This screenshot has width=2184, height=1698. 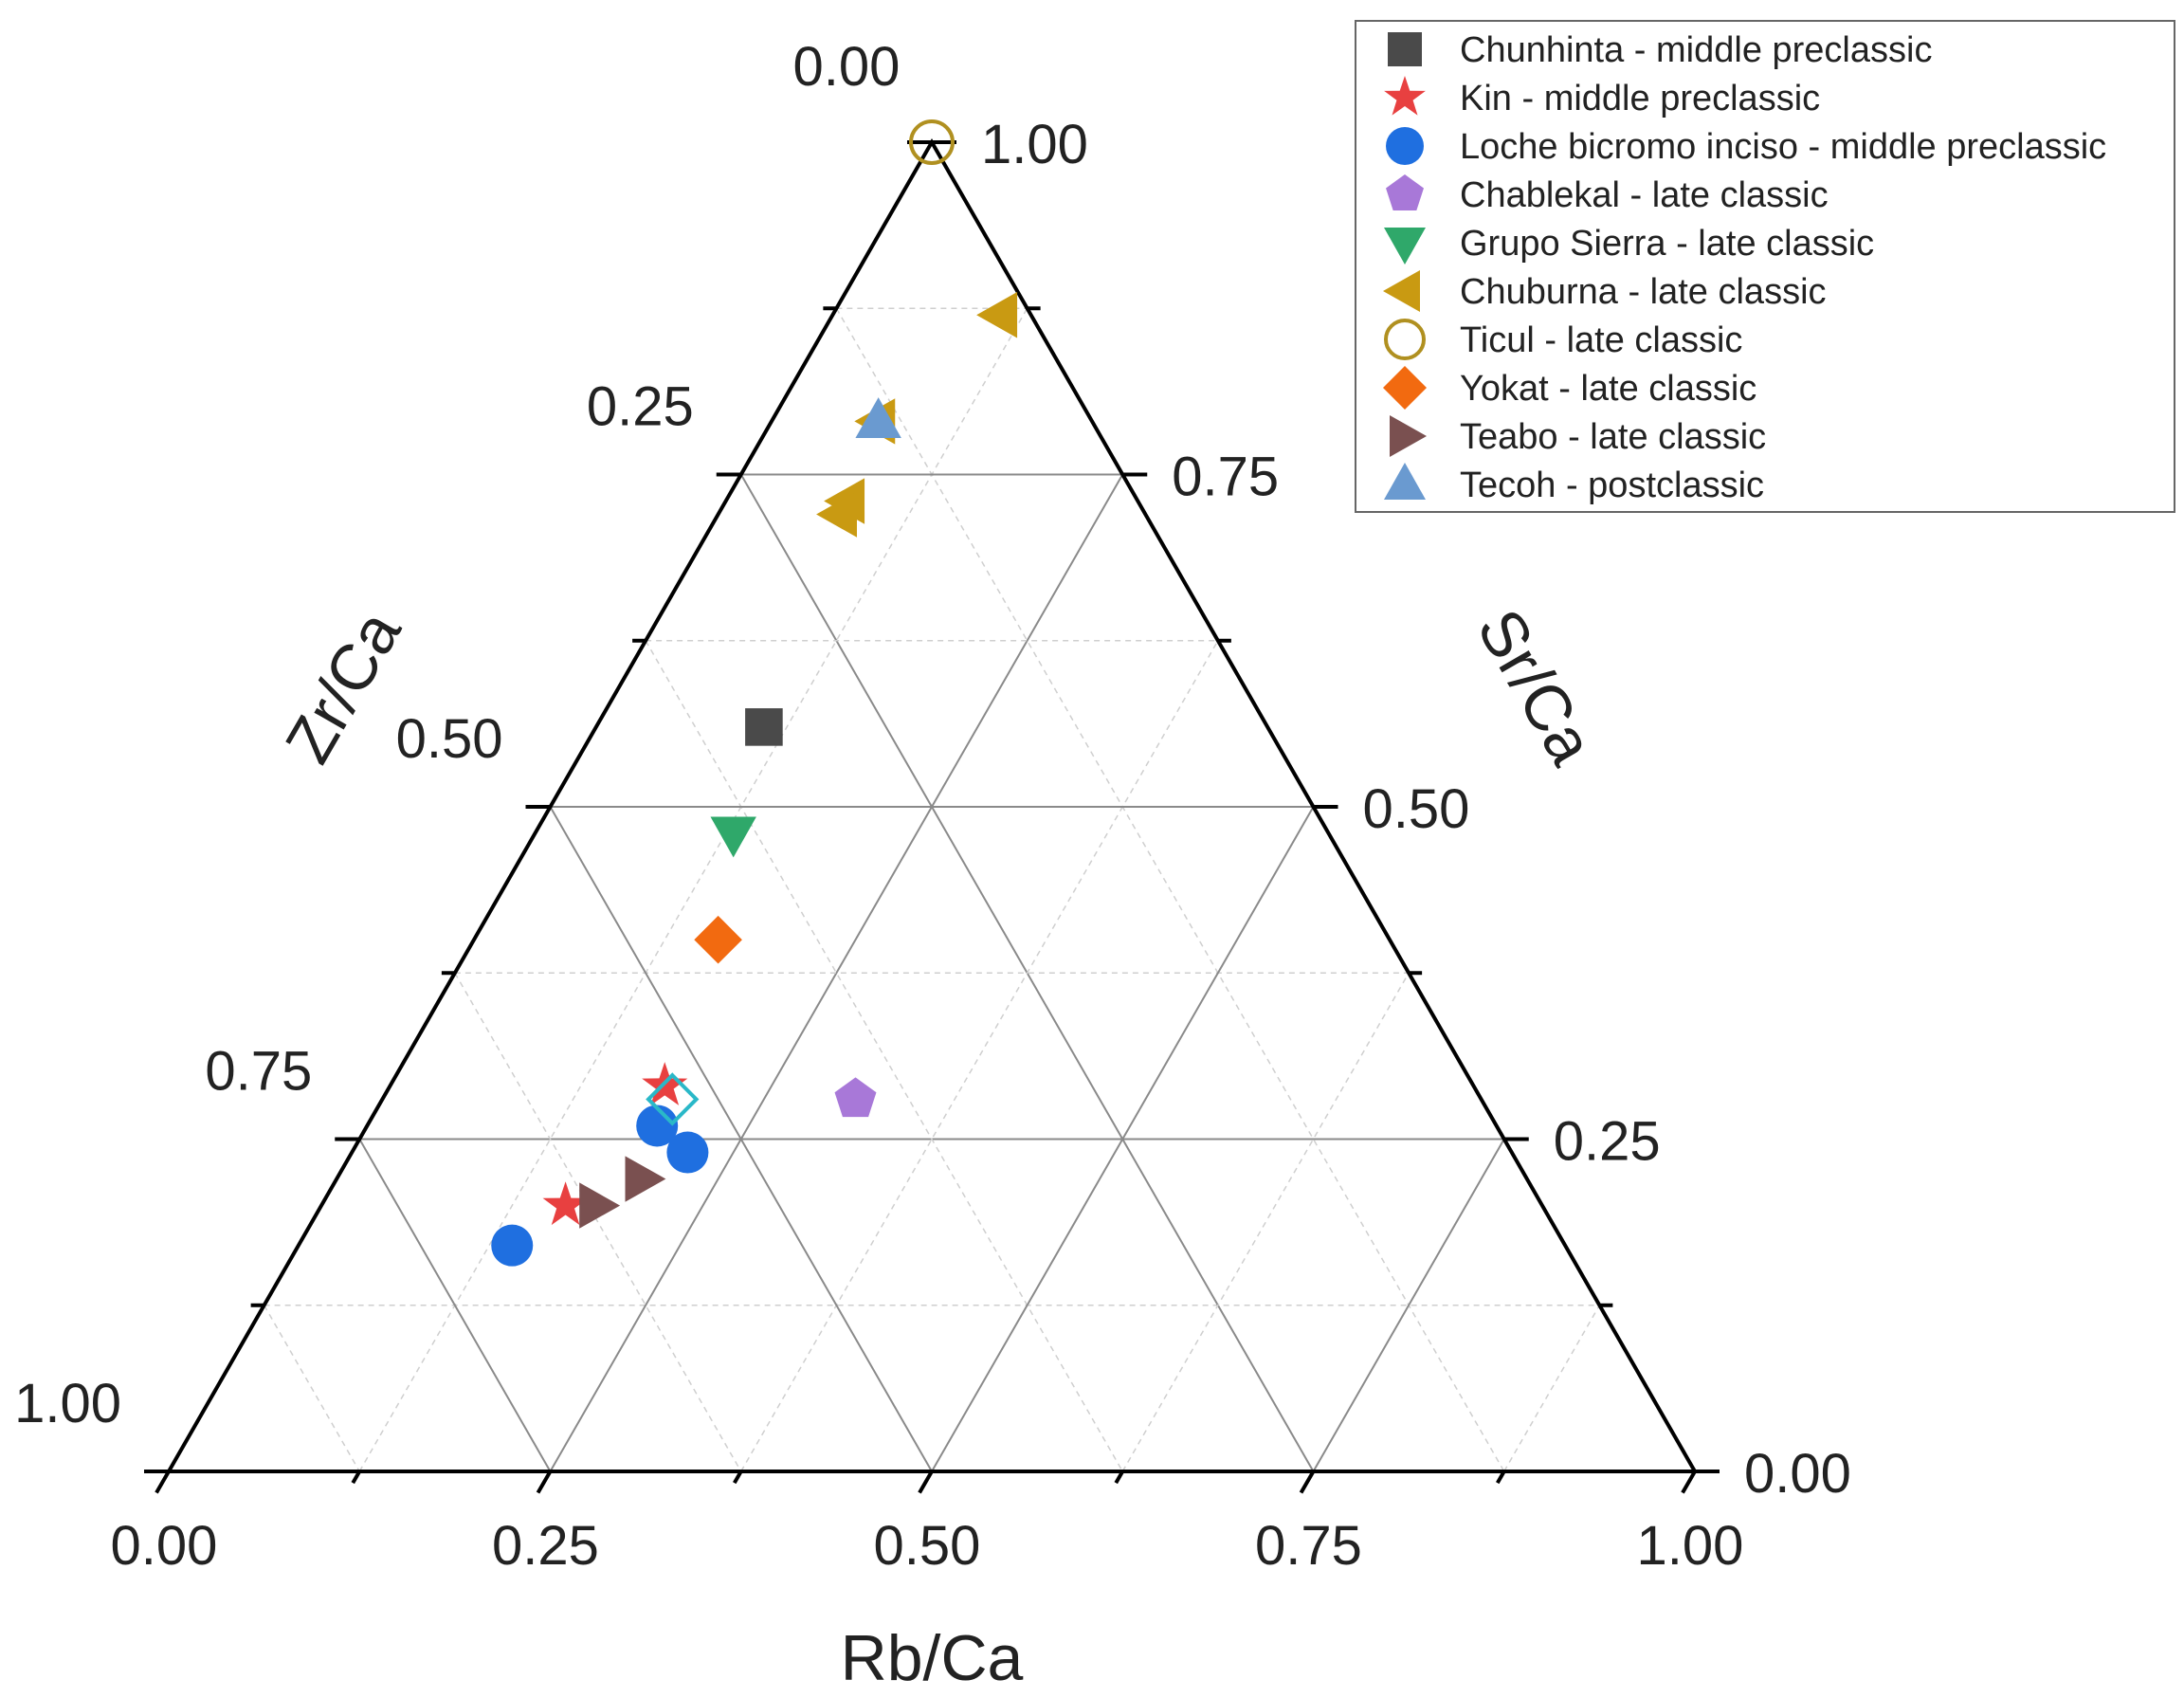 What do you see at coordinates (1613, 437) in the screenshot?
I see `legend-label: Teabo - late classic` at bounding box center [1613, 437].